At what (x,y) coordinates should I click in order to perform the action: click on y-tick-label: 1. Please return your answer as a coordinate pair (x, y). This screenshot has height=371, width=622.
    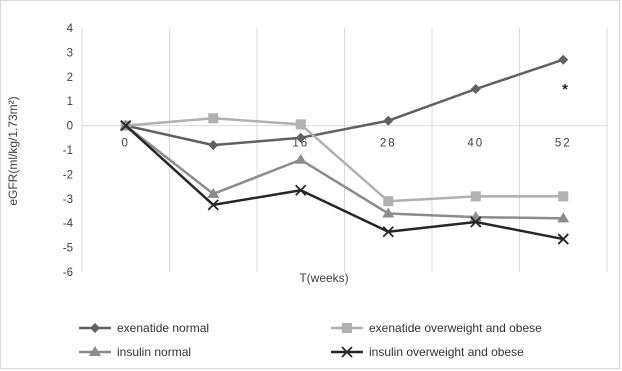
    Looking at the image, I should click on (70, 102).